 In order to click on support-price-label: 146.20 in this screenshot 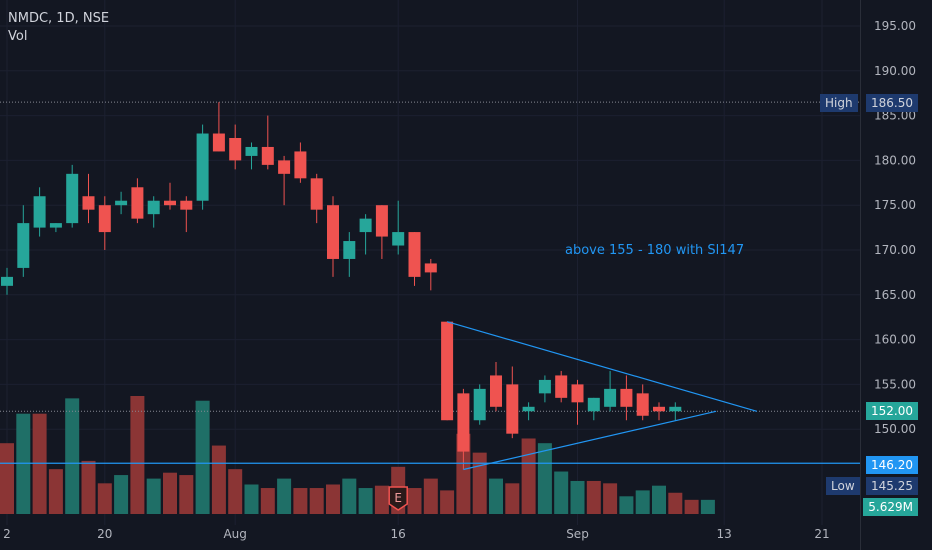, I will do `click(892, 465)`.